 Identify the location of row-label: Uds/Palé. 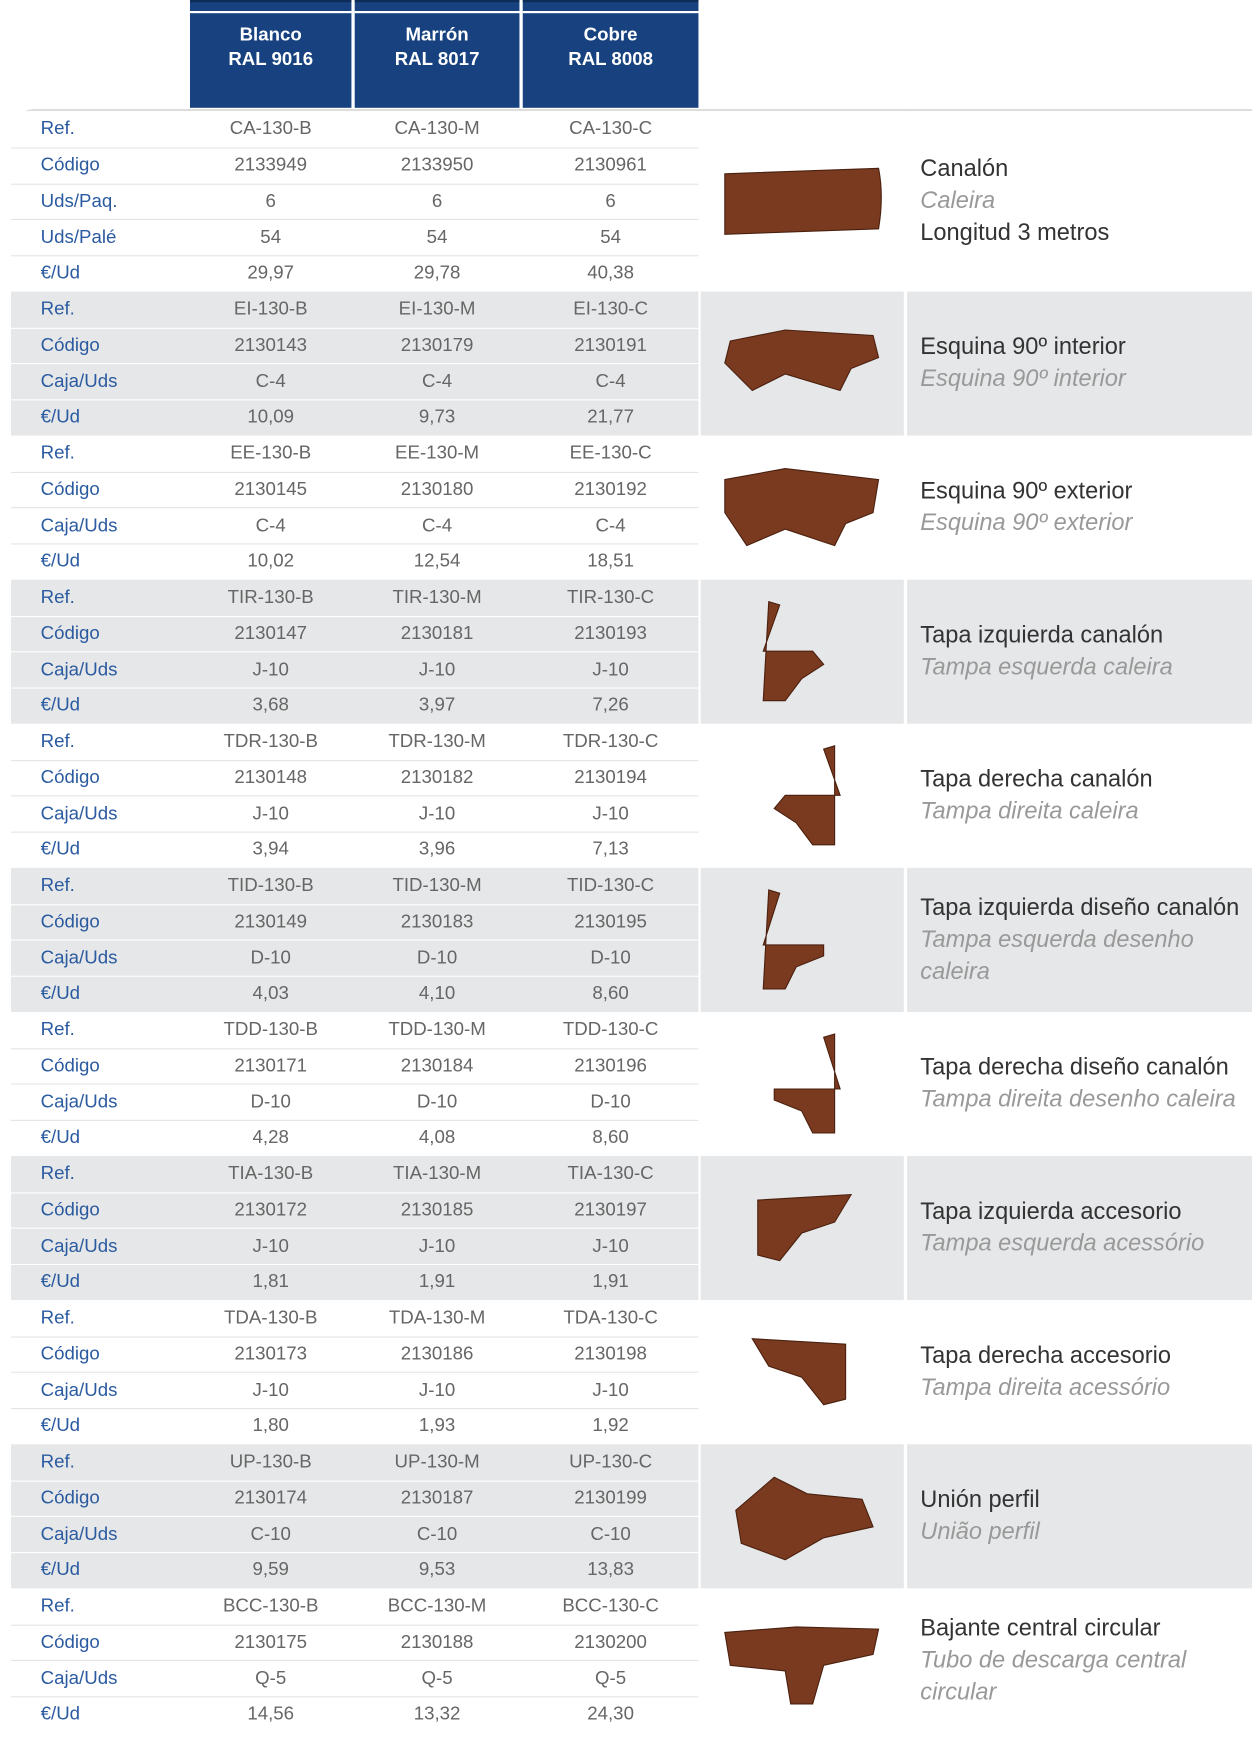
(78, 237).